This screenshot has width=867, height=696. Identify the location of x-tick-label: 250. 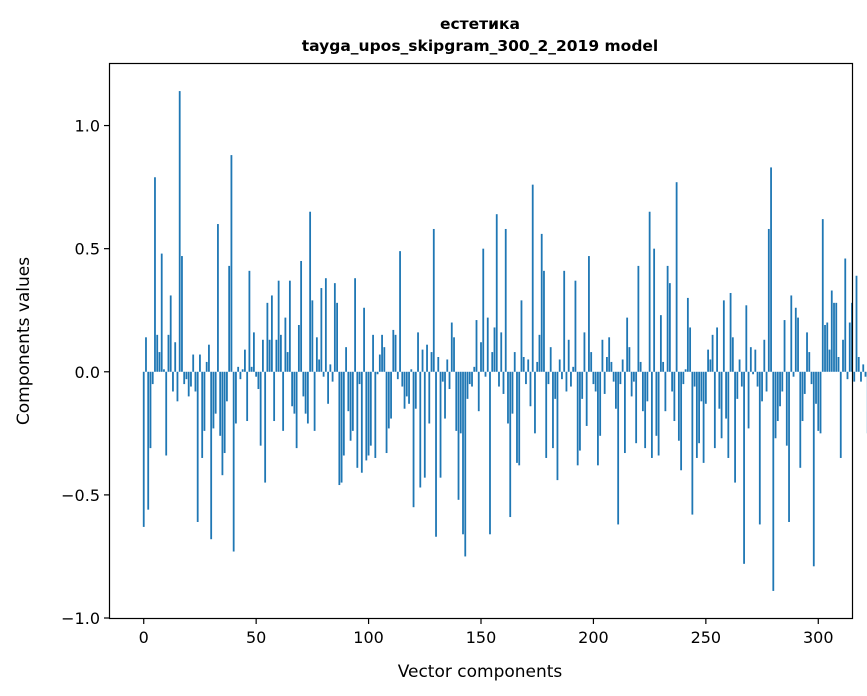
(706, 637).